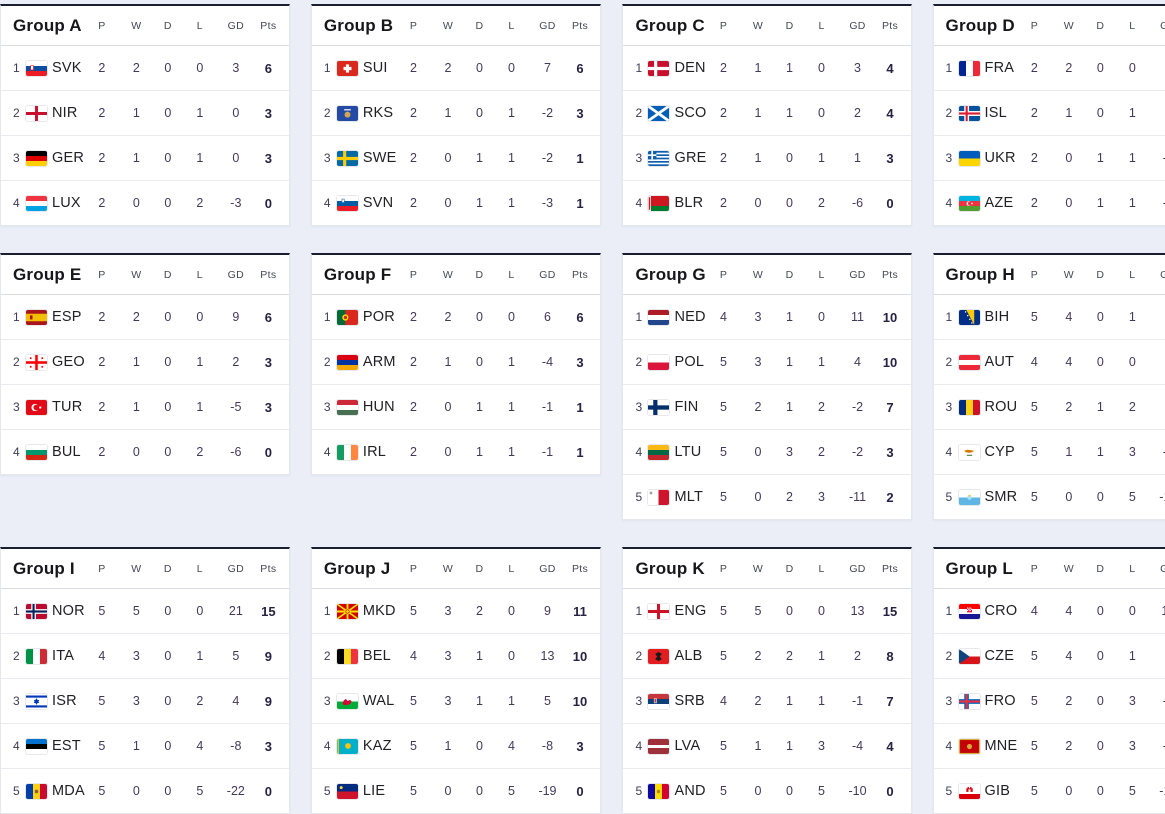  Describe the element at coordinates (16, 113) in the screenshot. I see `position: 2` at that location.